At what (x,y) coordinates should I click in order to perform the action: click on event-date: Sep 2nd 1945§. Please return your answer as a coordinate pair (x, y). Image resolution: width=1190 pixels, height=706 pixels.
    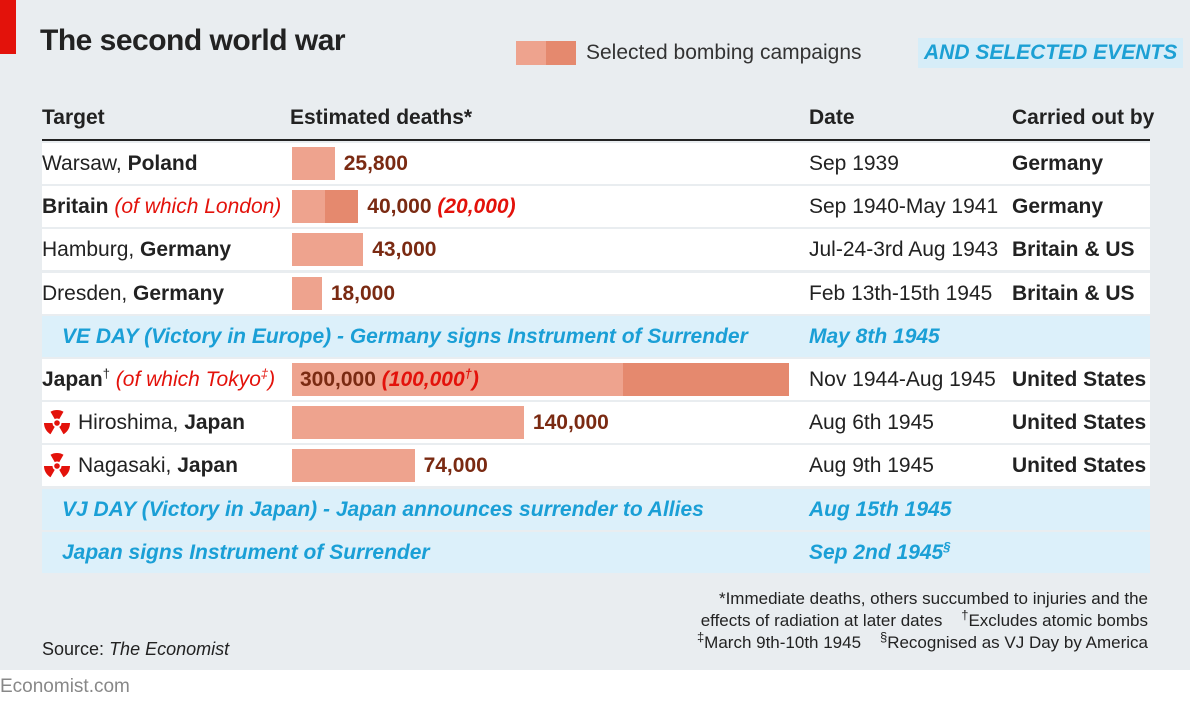
    Looking at the image, I should click on (879, 552).